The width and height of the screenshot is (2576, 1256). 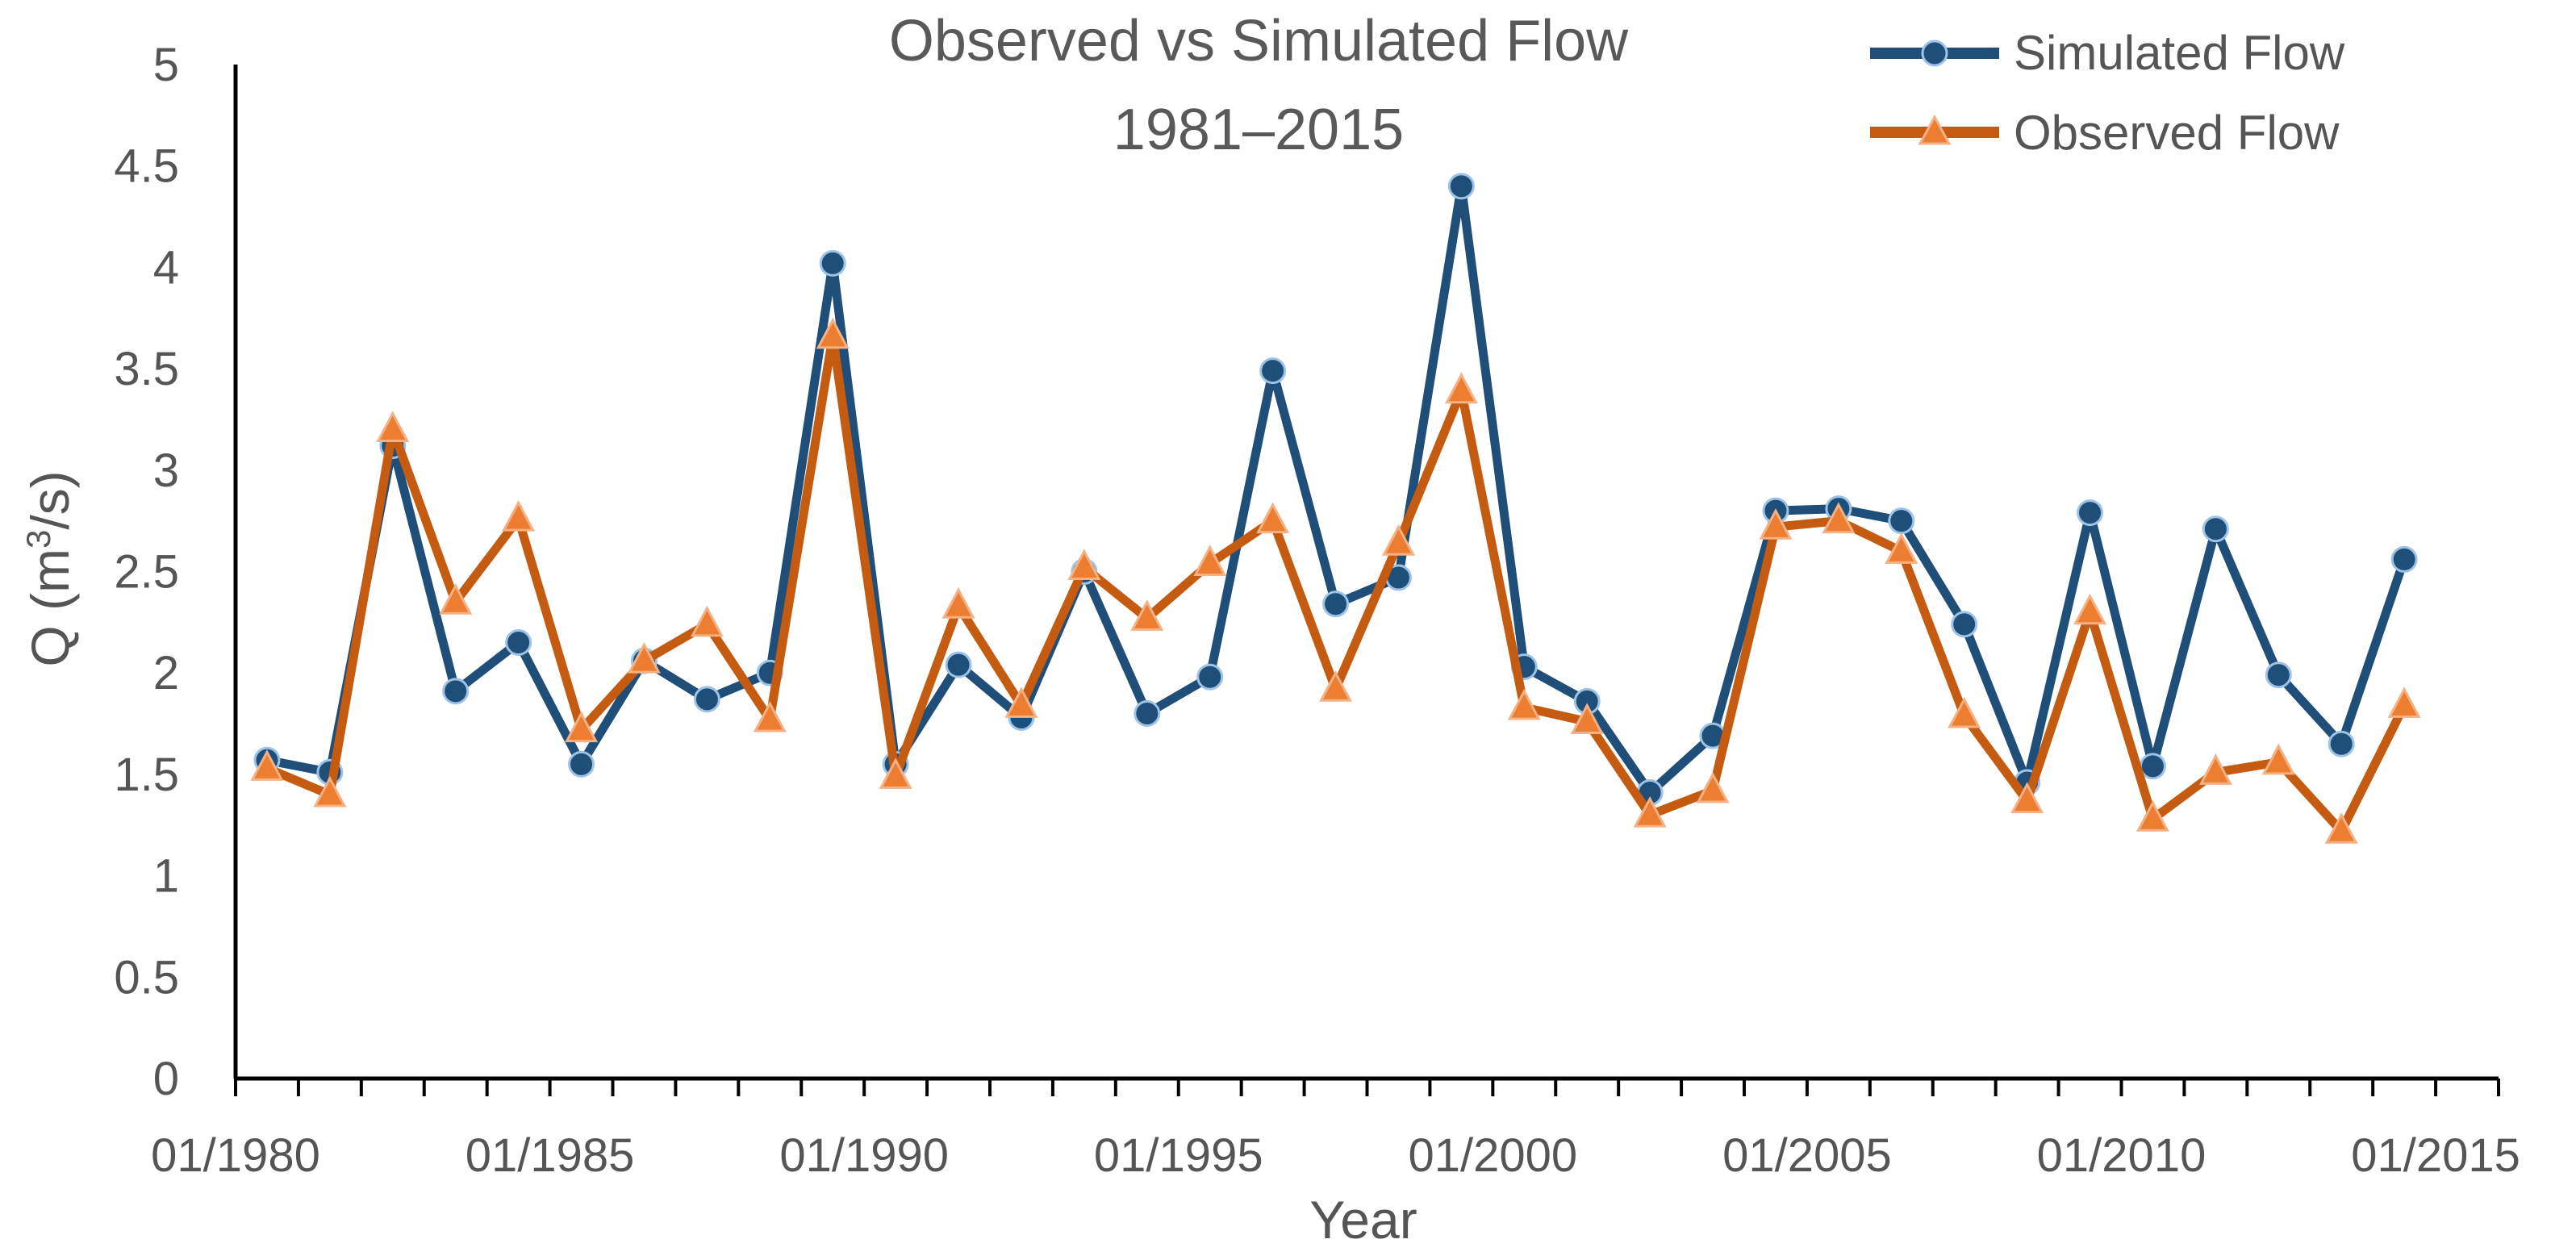 What do you see at coordinates (864, 1155) in the screenshot?
I see `x-tick-label: 01/1990` at bounding box center [864, 1155].